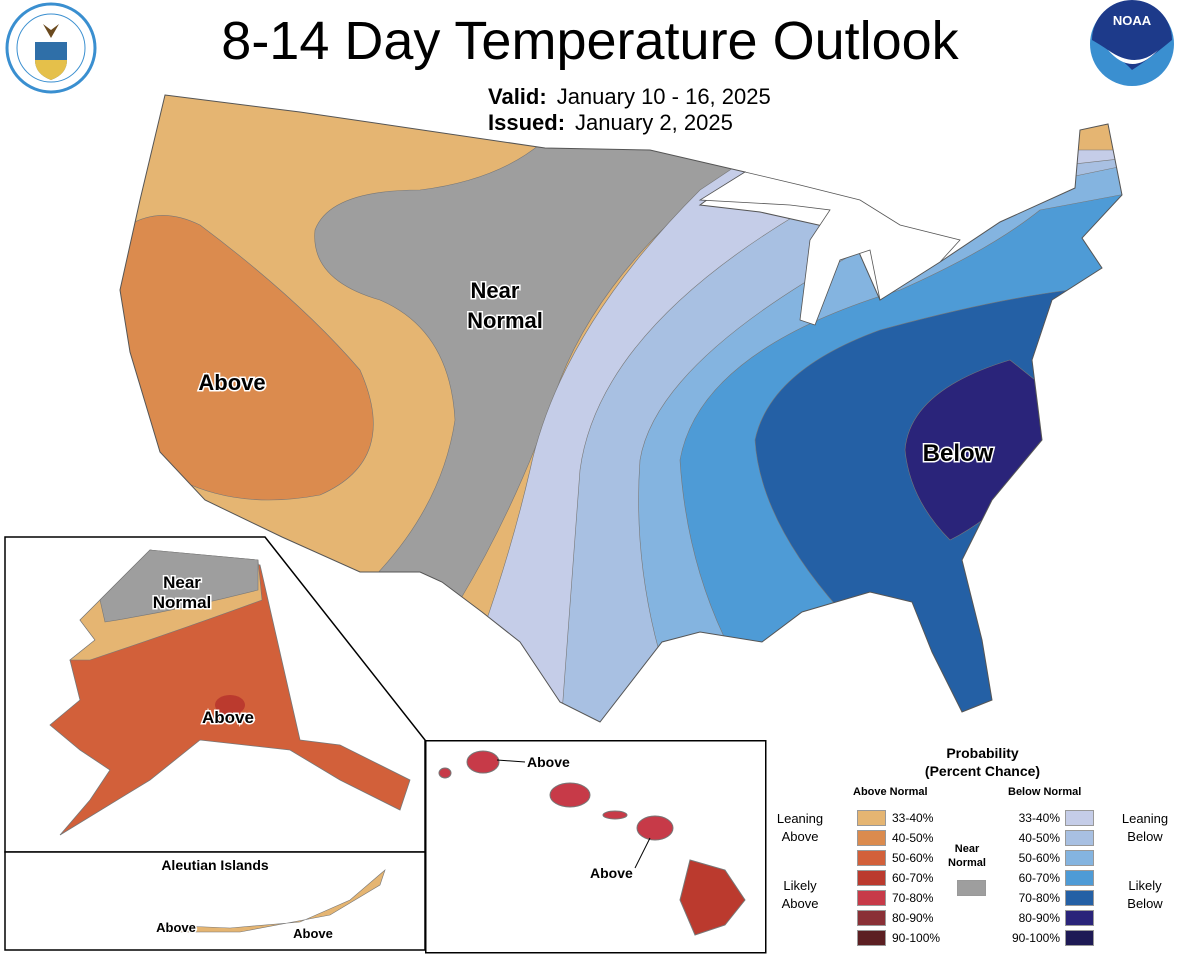 The height and width of the screenshot is (954, 1200). I want to click on hawaii-inset: Above Above, so click(596, 847).